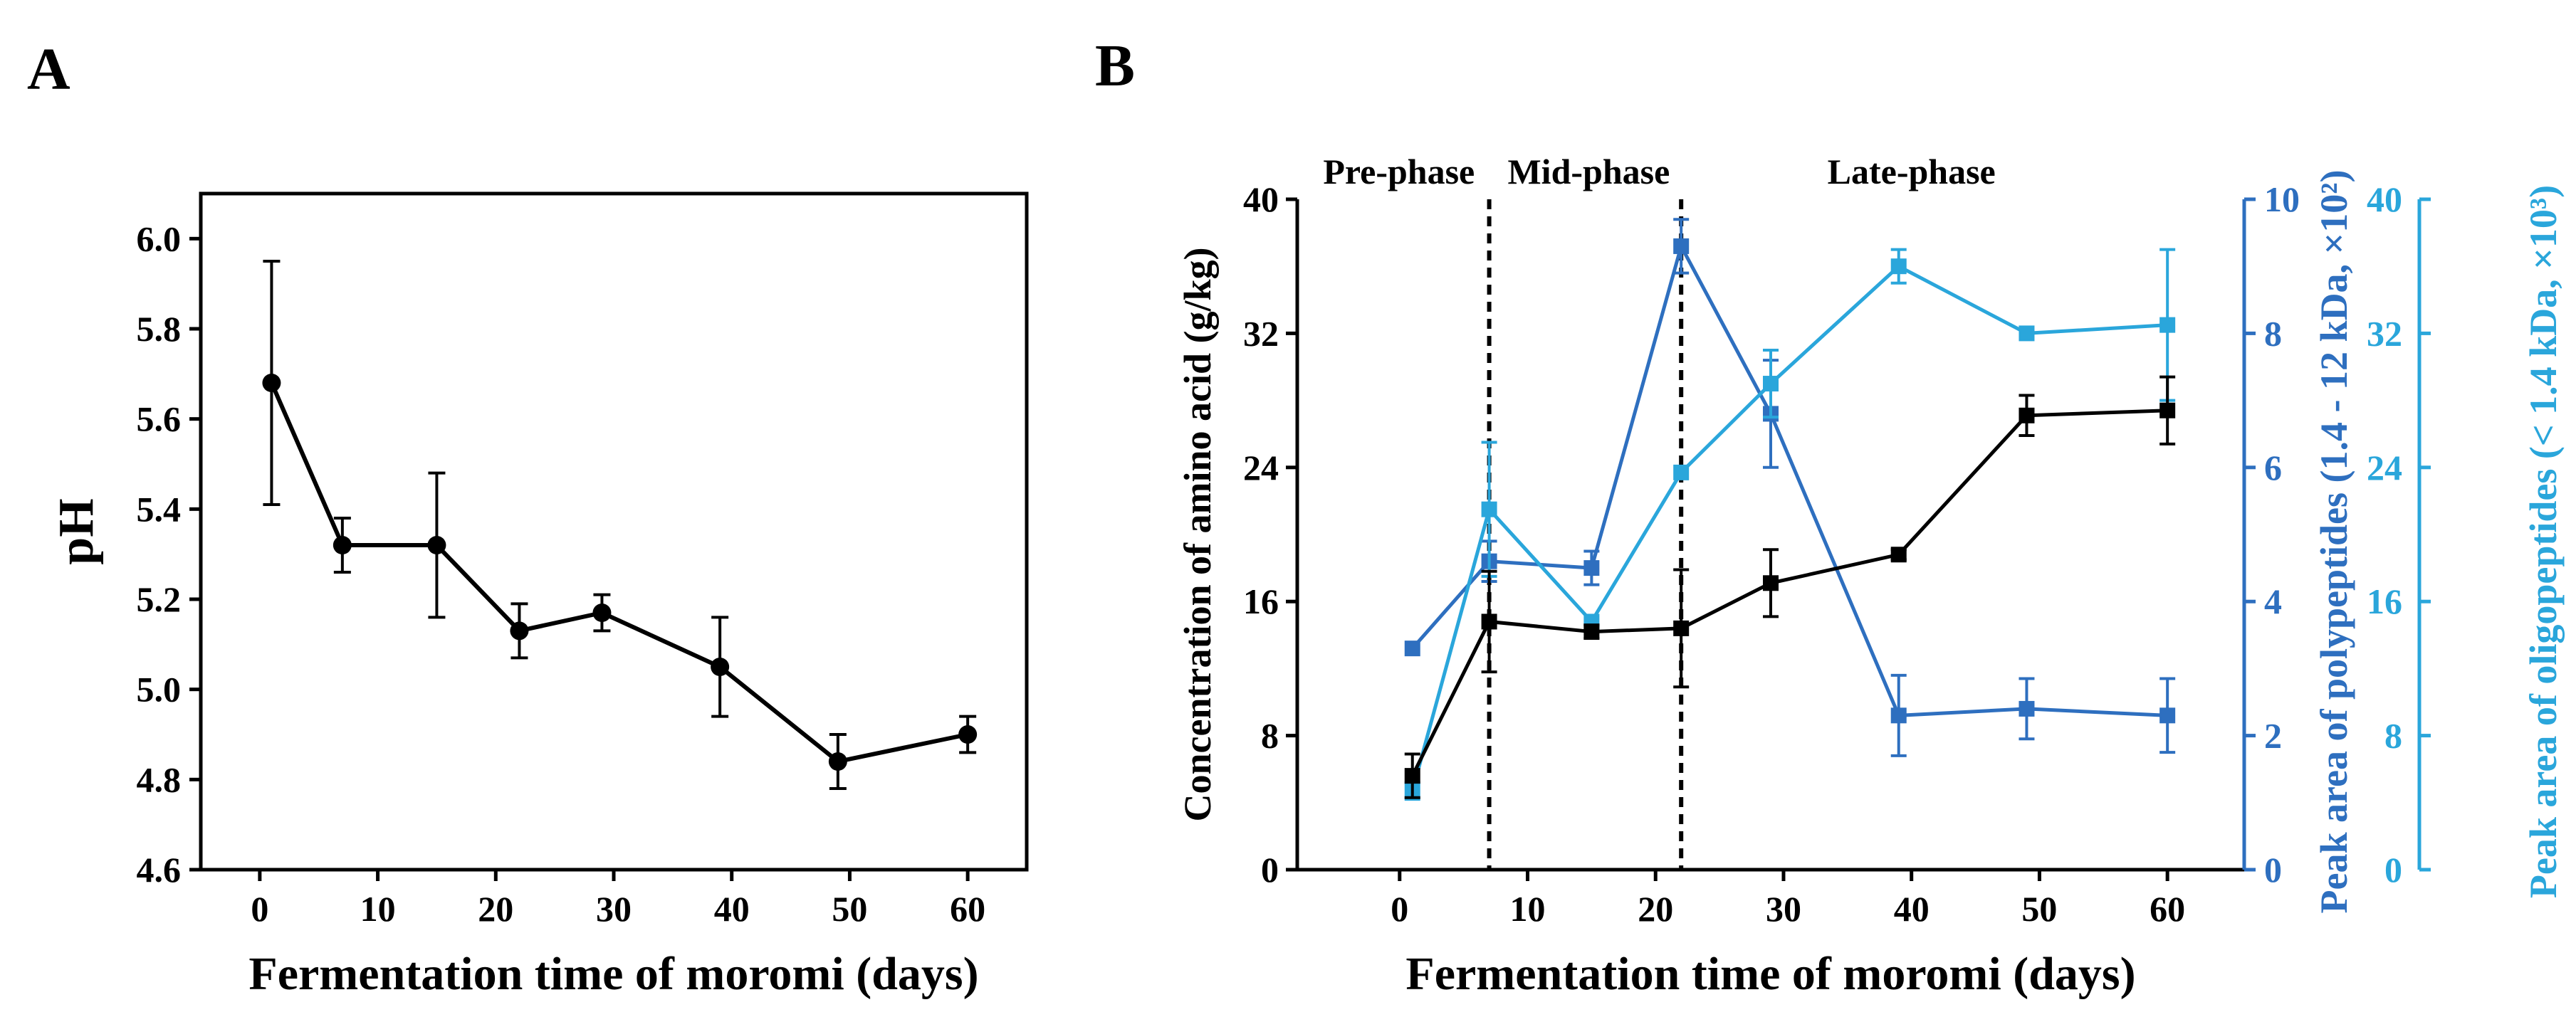 This screenshot has height=1017, width=2576. What do you see at coordinates (48, 69) in the screenshot?
I see `panel-label-a: A` at bounding box center [48, 69].